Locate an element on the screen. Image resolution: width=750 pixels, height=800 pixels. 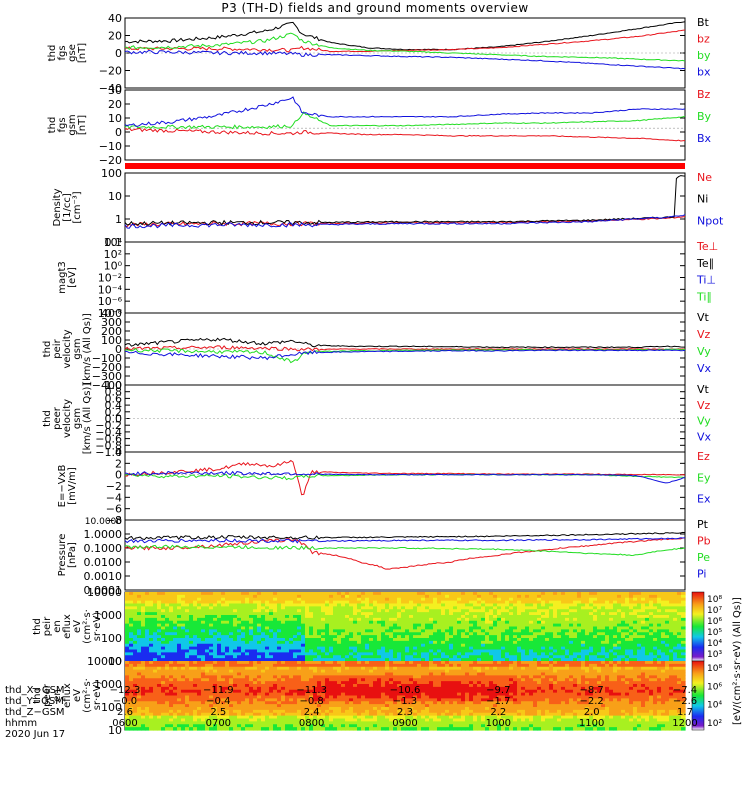
ephemeris-value: −11.9 is located at coordinates (218, 690).